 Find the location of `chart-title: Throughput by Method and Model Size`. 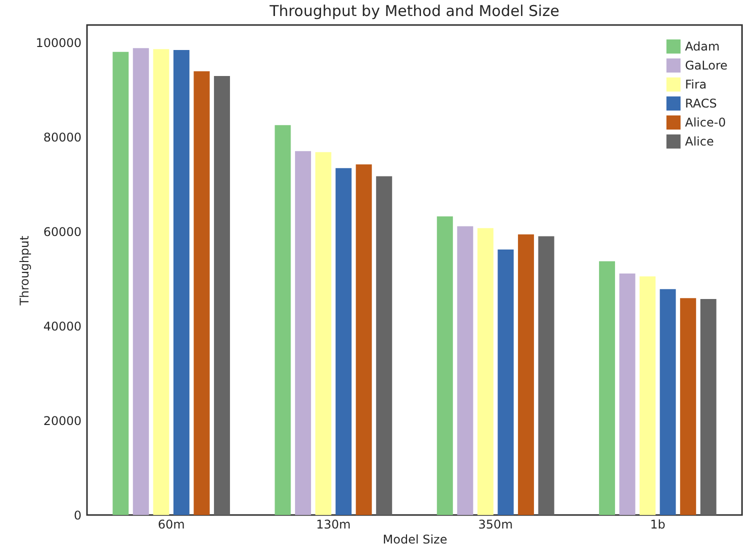

chart-title: Throughput by Method and Model Size is located at coordinates (414, 11).